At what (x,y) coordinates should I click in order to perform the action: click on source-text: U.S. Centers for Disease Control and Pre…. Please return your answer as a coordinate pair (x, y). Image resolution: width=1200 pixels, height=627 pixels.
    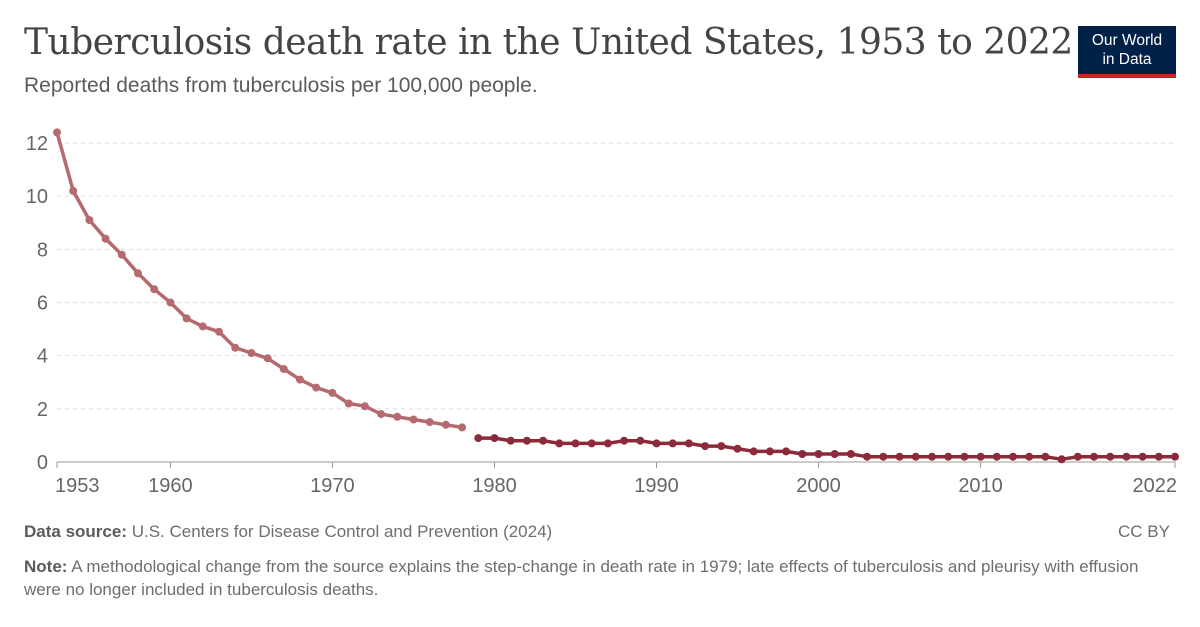
    Looking at the image, I should click on (342, 531).